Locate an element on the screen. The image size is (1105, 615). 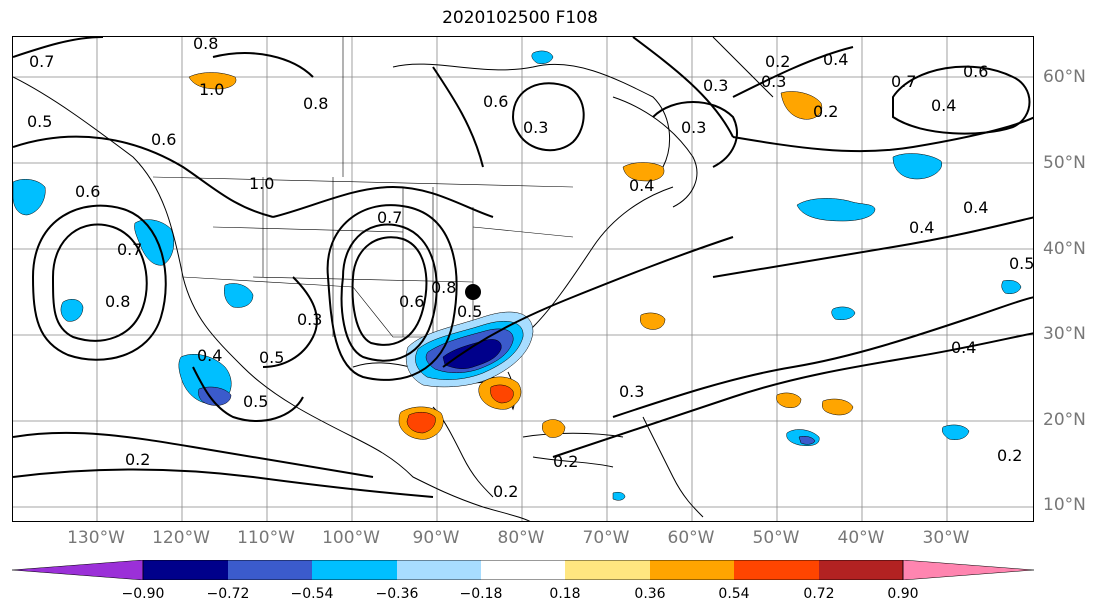
colorbar-tick: −0.72 is located at coordinates (228, 594).